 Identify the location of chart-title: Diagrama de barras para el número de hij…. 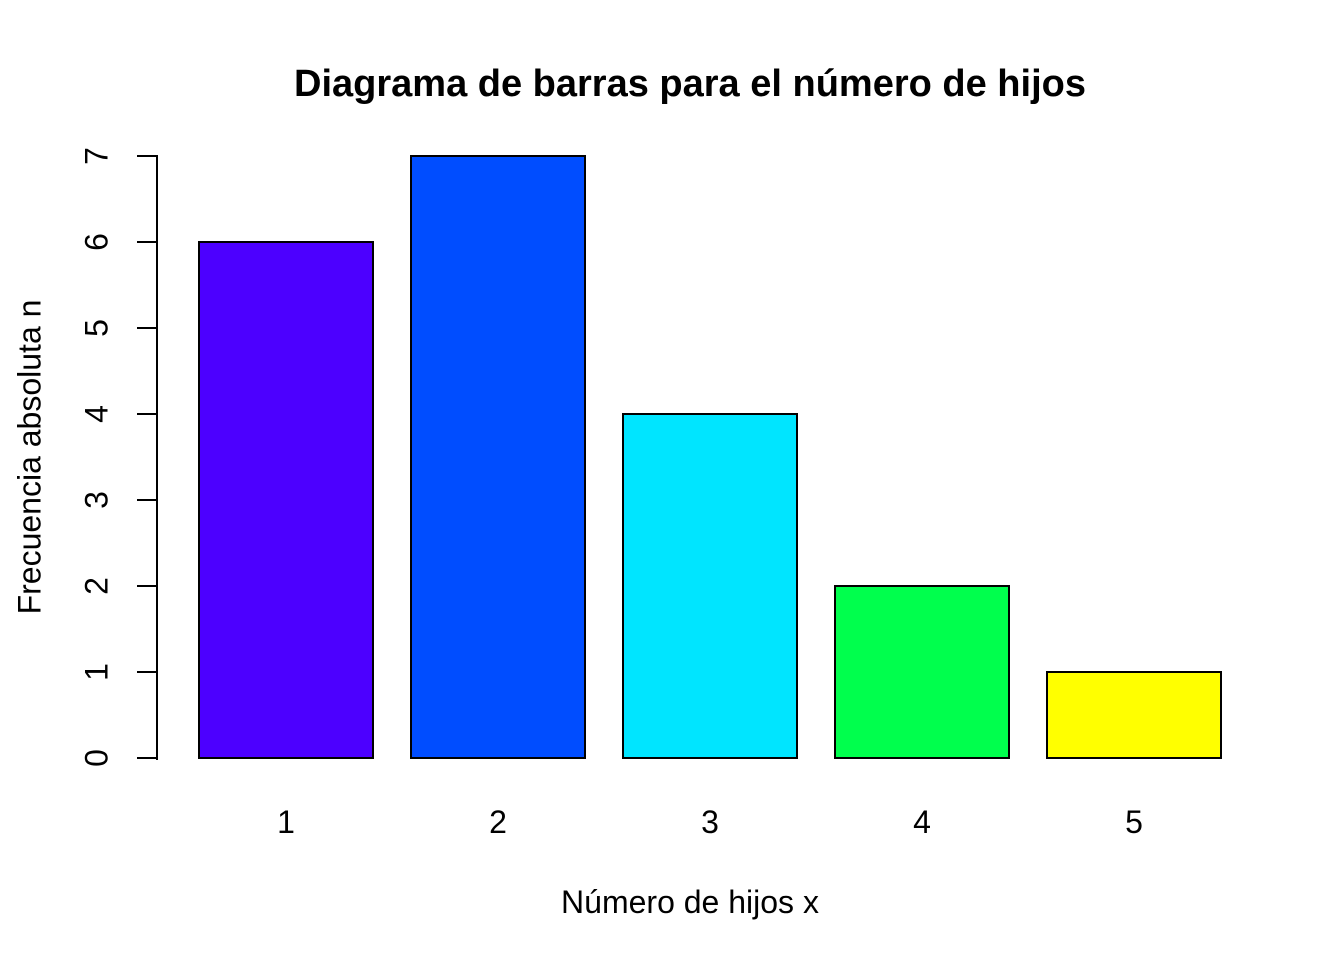
(690, 84).